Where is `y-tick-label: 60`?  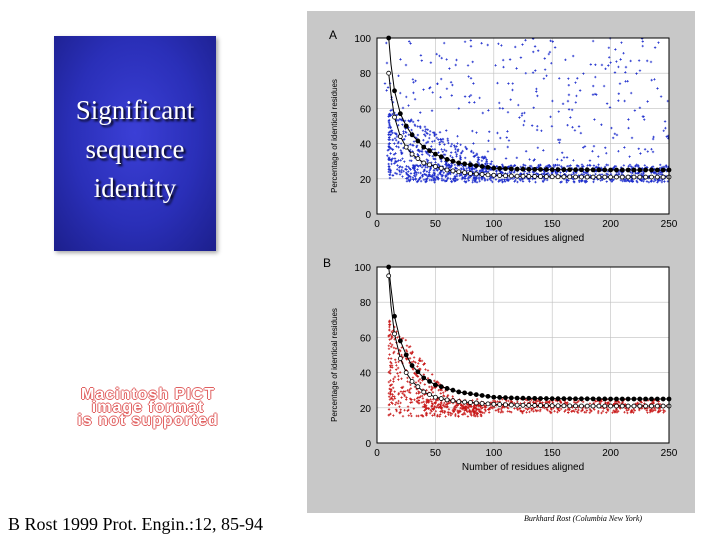
y-tick-label: 60 is located at coordinates (366, 109).